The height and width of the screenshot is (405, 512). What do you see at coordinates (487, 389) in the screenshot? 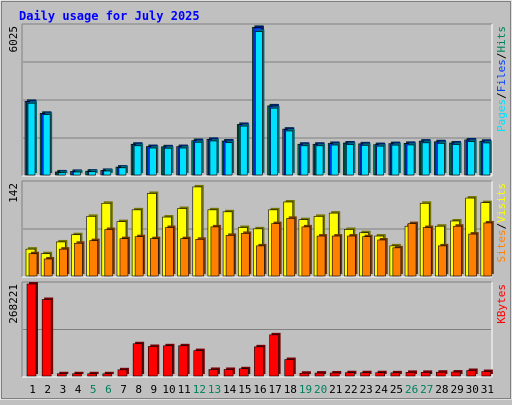
I see `x-tick-label: 31` at bounding box center [487, 389].